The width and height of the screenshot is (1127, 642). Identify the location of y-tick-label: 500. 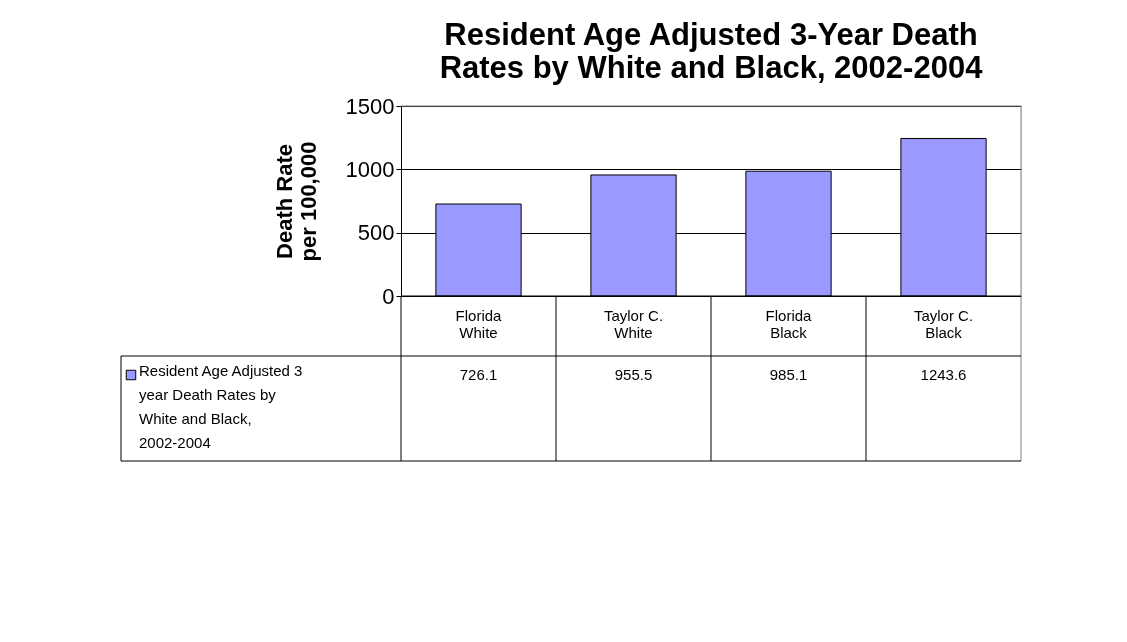
(376, 233).